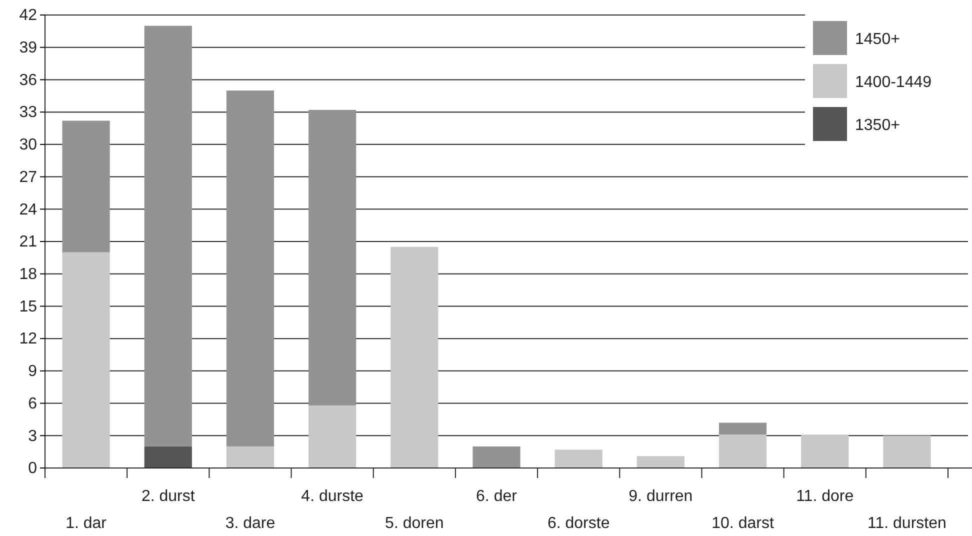  What do you see at coordinates (877, 39) in the screenshot?
I see `legend-label: 1450+` at bounding box center [877, 39].